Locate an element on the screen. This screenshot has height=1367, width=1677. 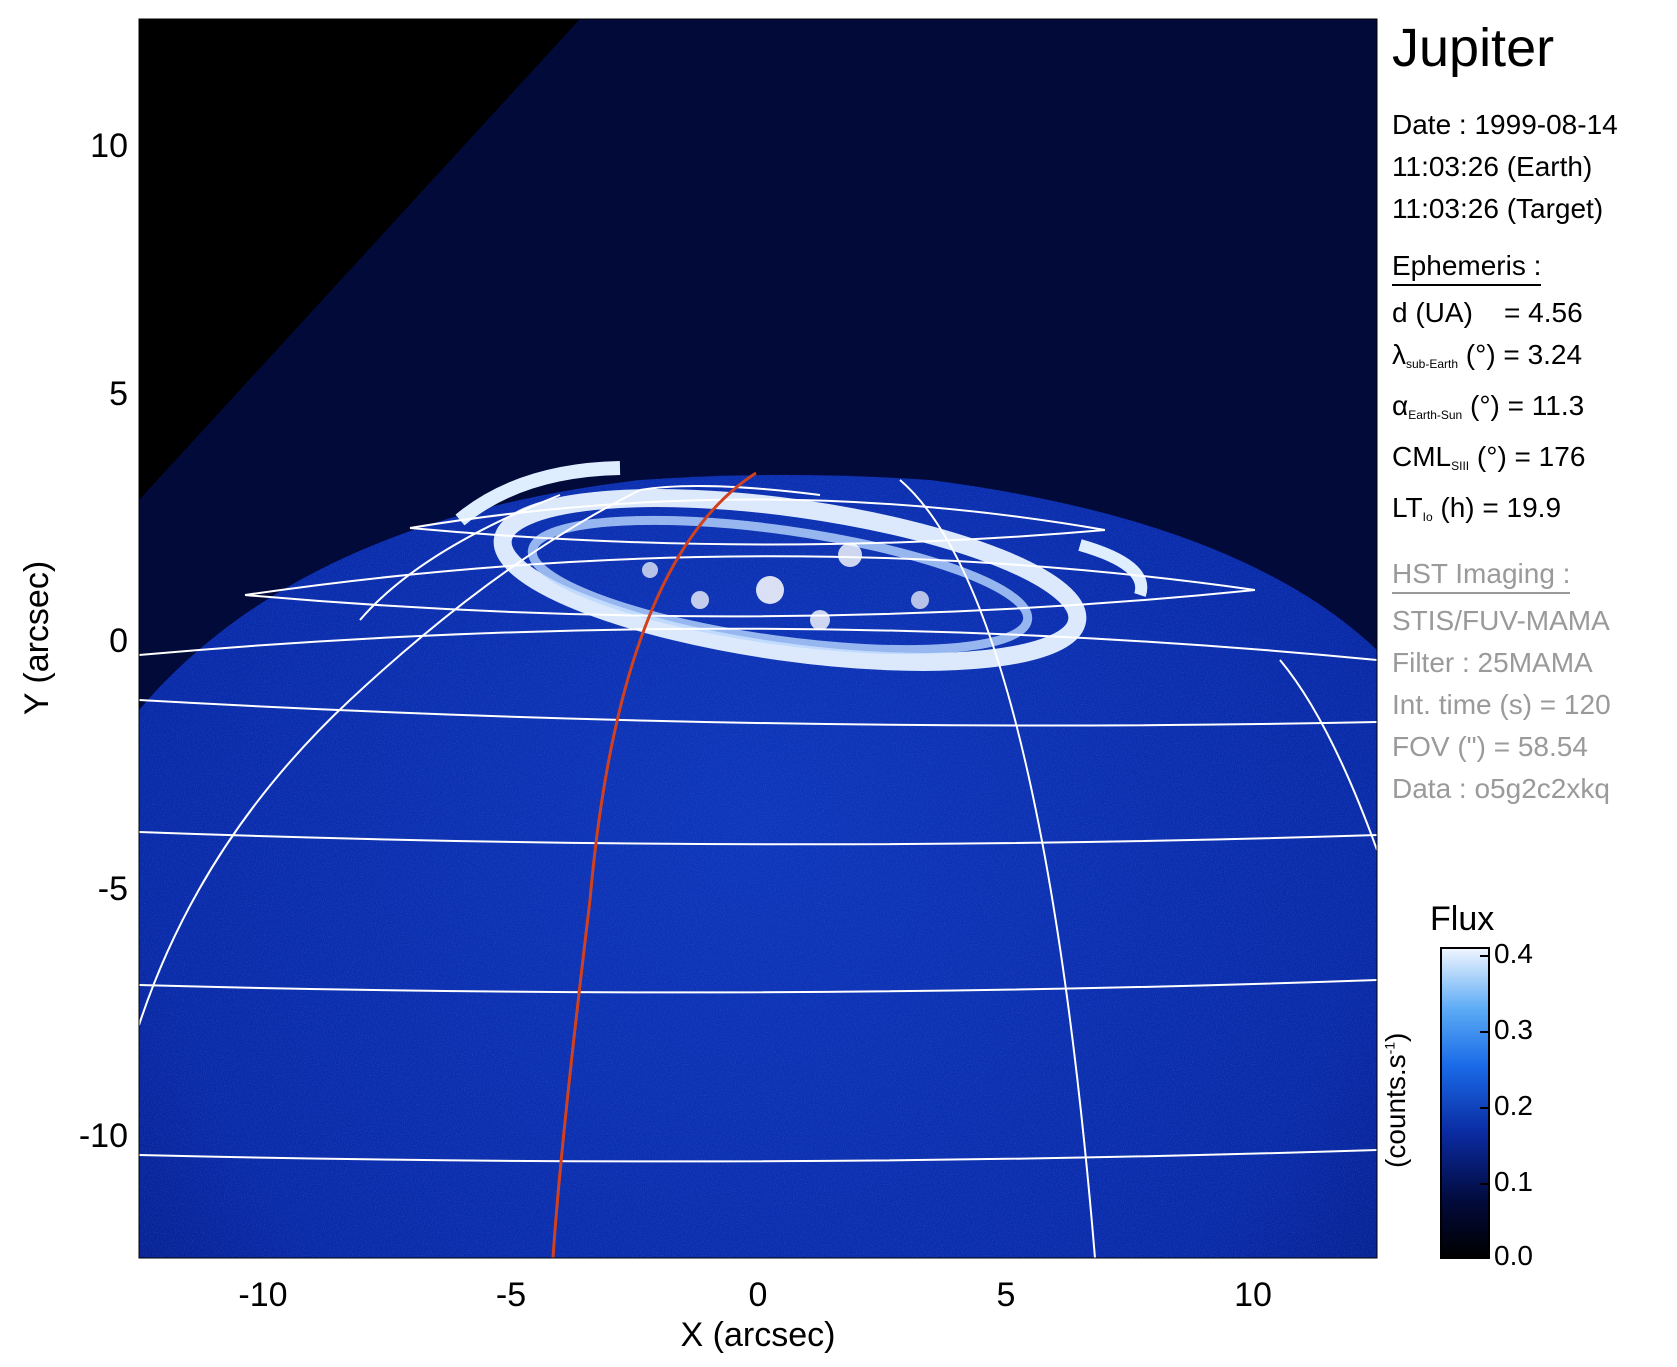
latitude-symbol: λ is located at coordinates (1399, 354).